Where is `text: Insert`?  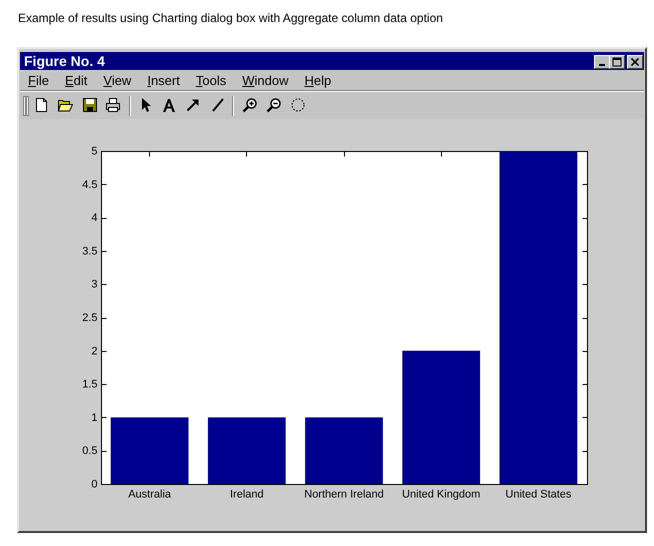
text: Insert is located at coordinates (163, 80).